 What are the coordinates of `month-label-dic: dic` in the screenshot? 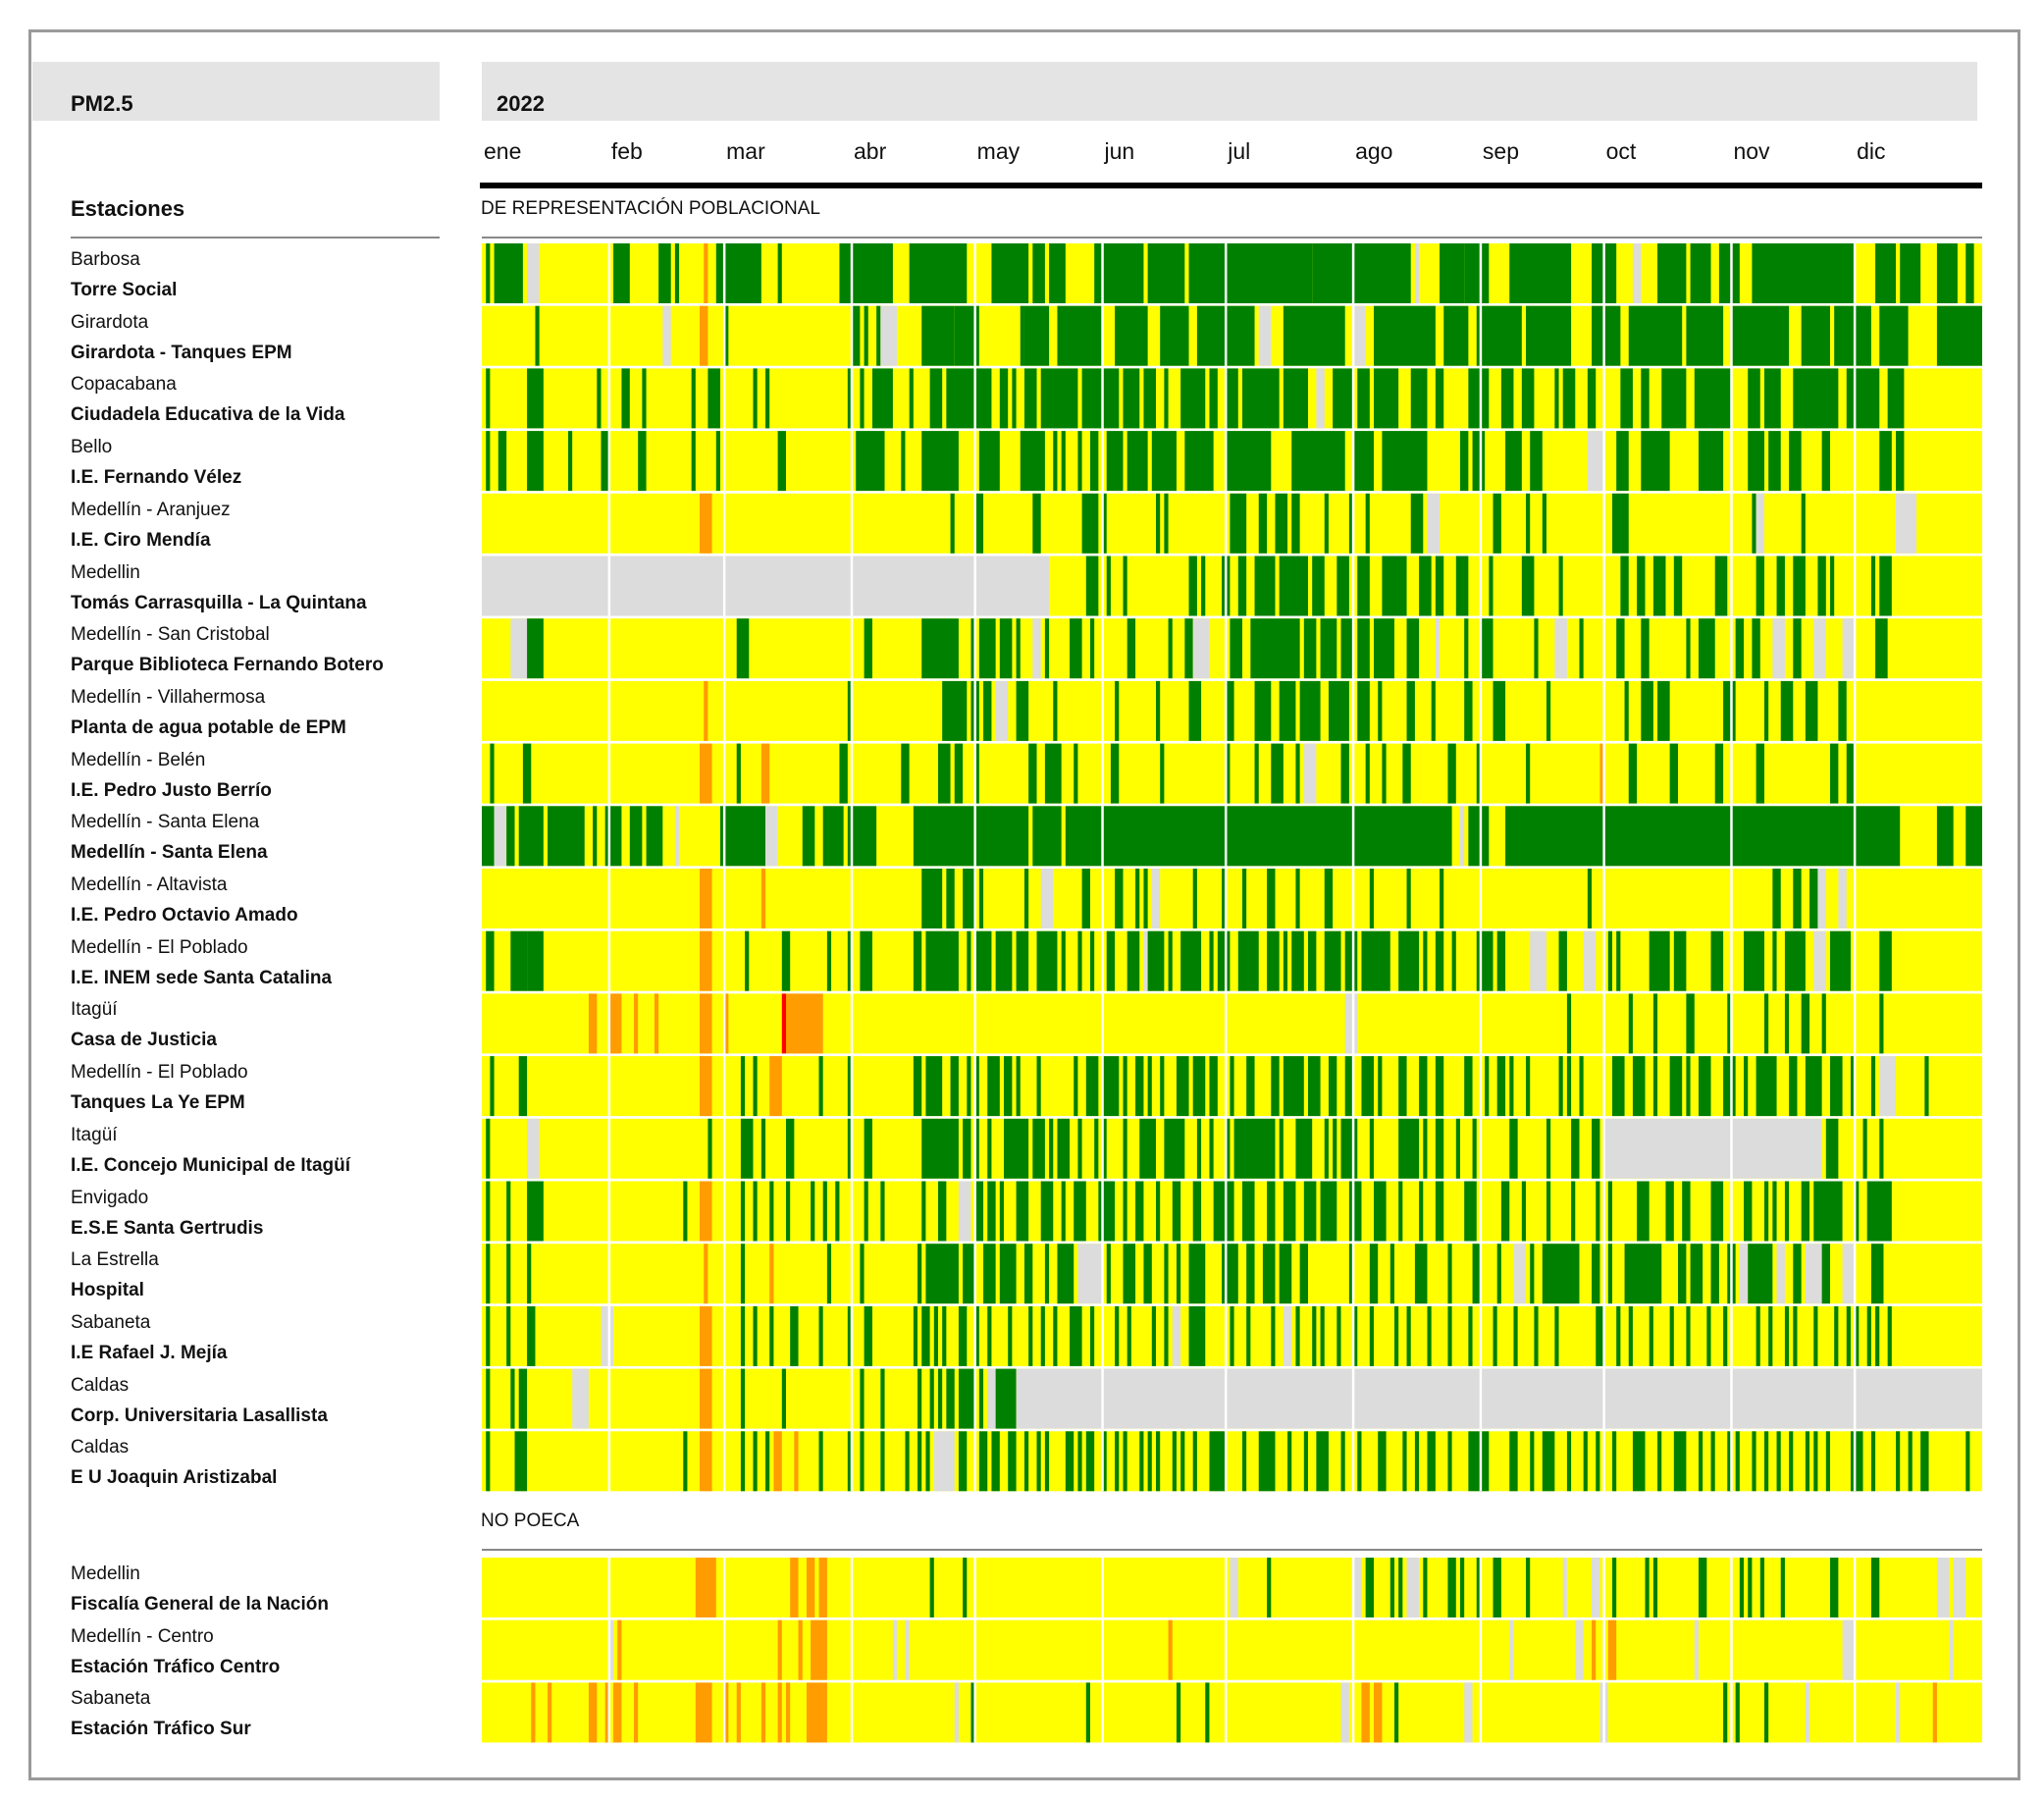 It's located at (1871, 151).